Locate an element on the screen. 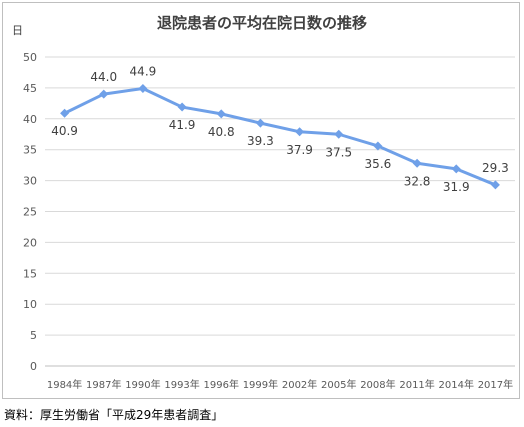 This screenshot has width=524, height=427. x-tick-label: 2008年 is located at coordinates (377, 384).